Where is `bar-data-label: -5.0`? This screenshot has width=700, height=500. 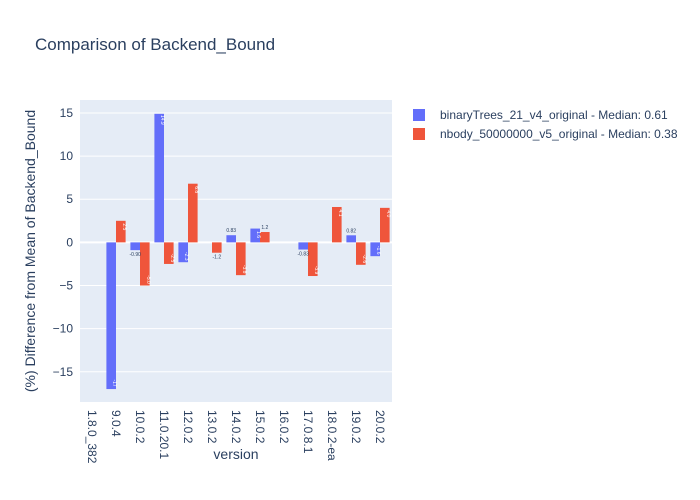
bar-data-label: -5.0 is located at coordinates (148, 279).